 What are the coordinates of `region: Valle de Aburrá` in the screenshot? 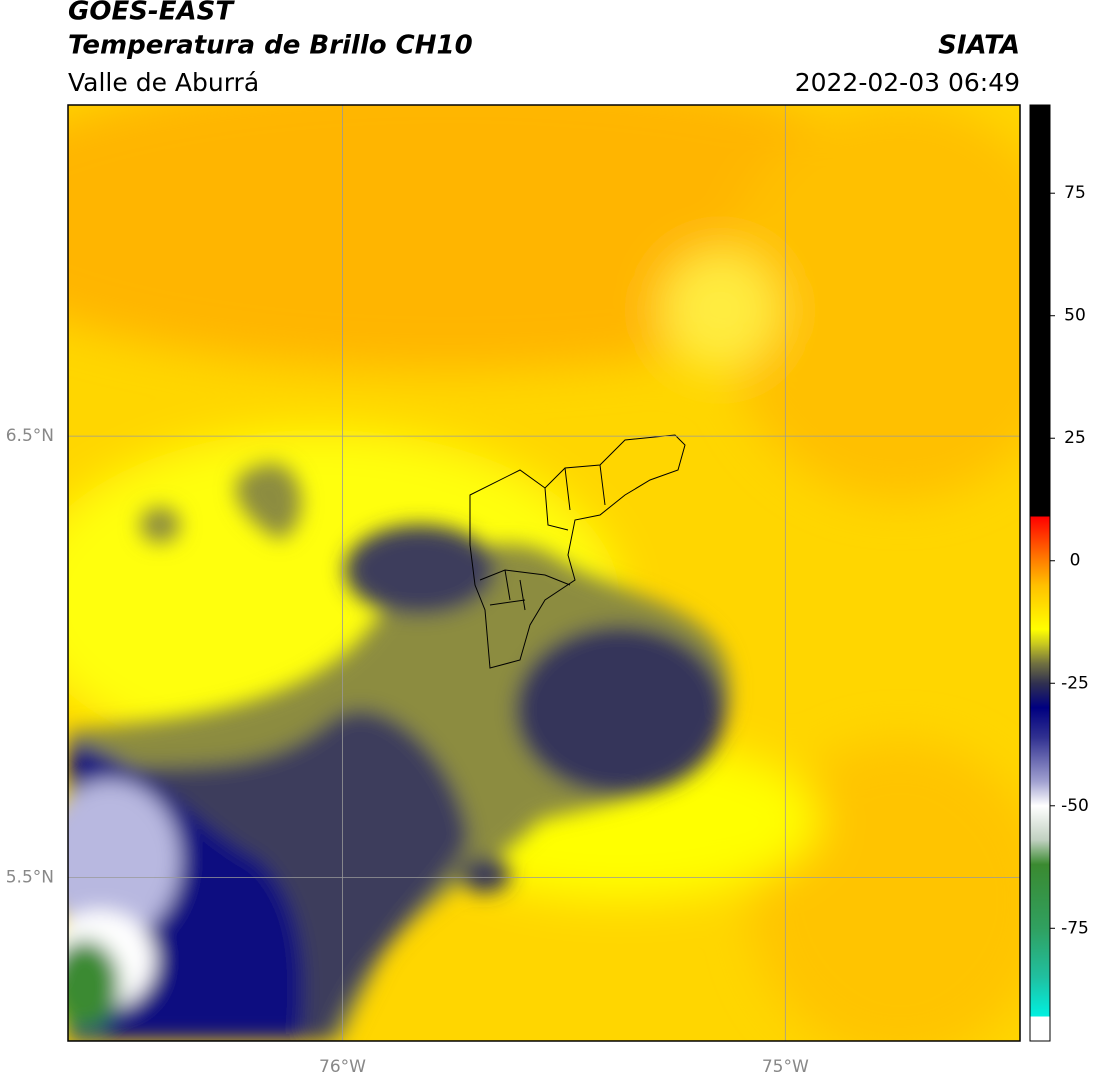 It's located at (163, 82).